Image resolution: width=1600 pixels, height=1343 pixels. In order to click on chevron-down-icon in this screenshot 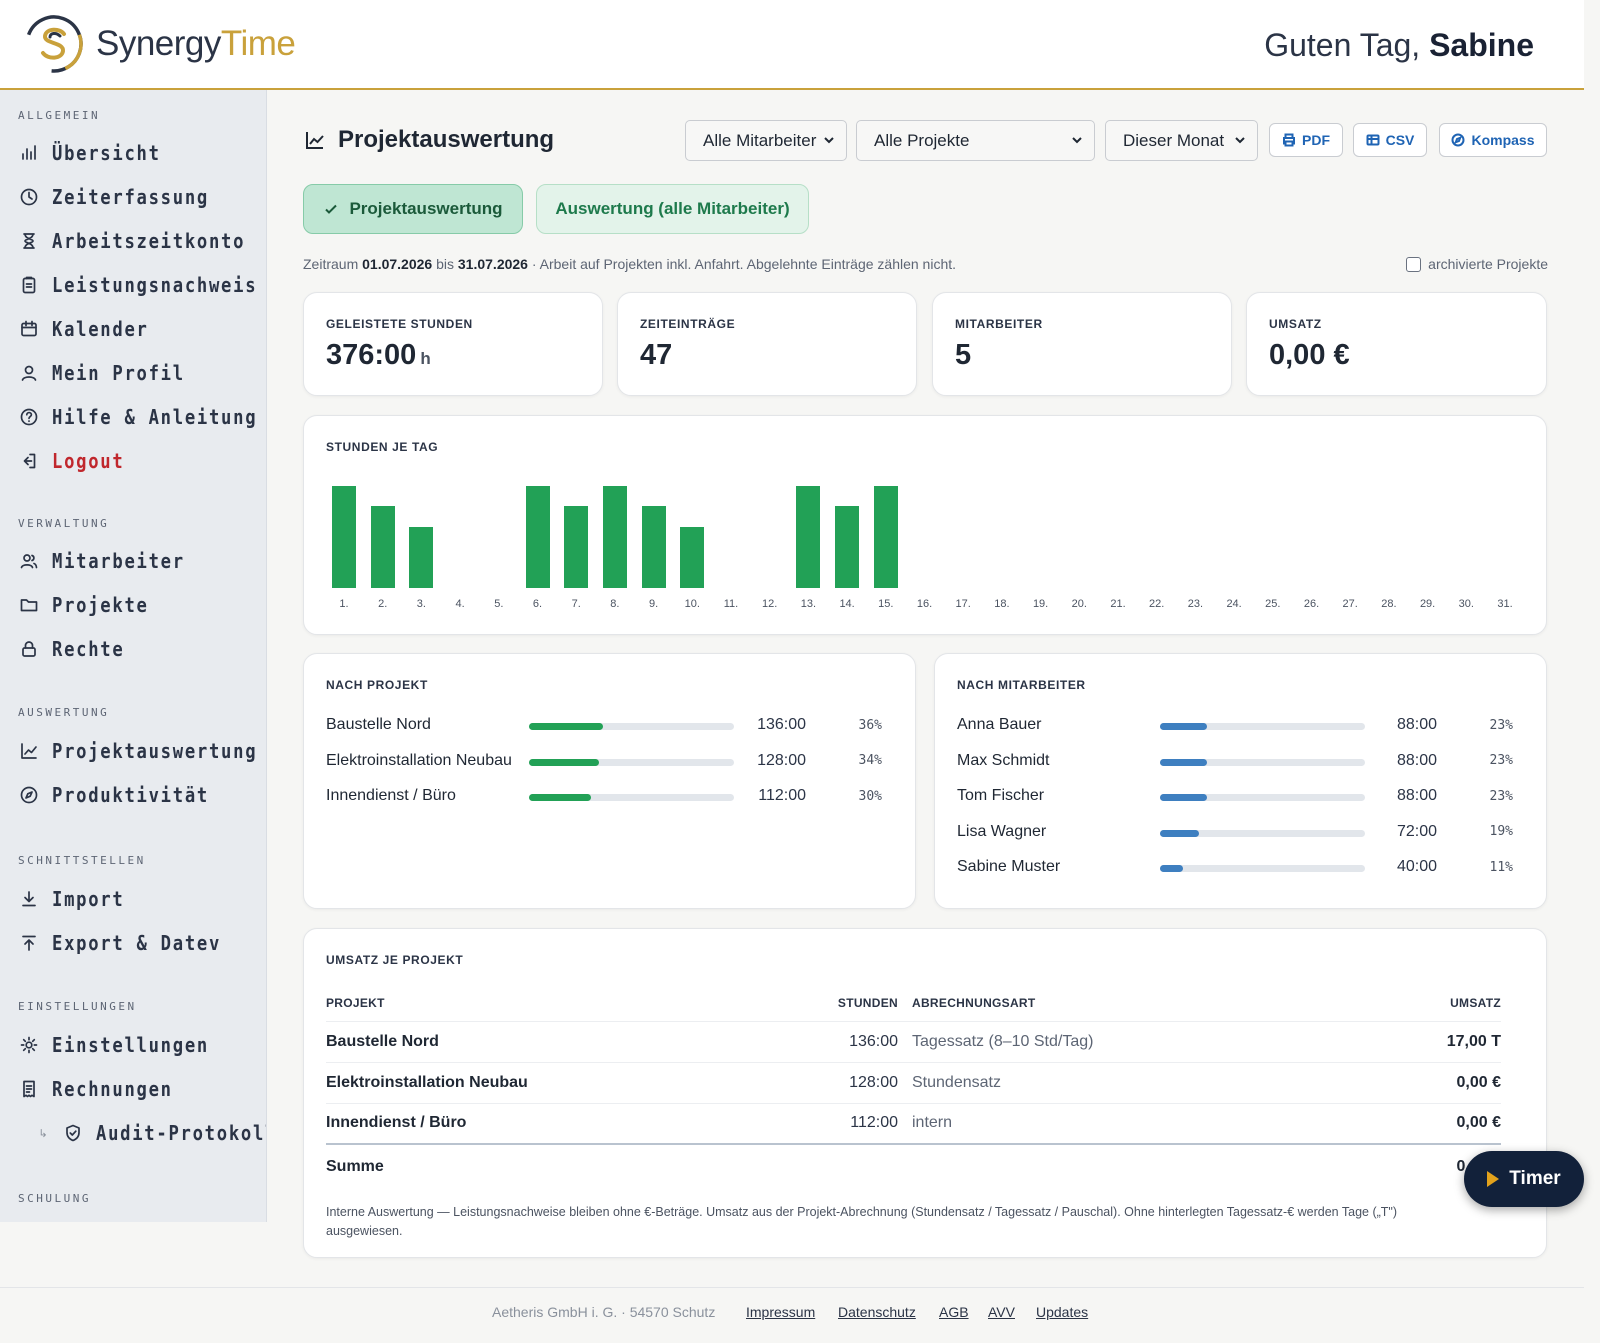, I will do `click(1077, 140)`.